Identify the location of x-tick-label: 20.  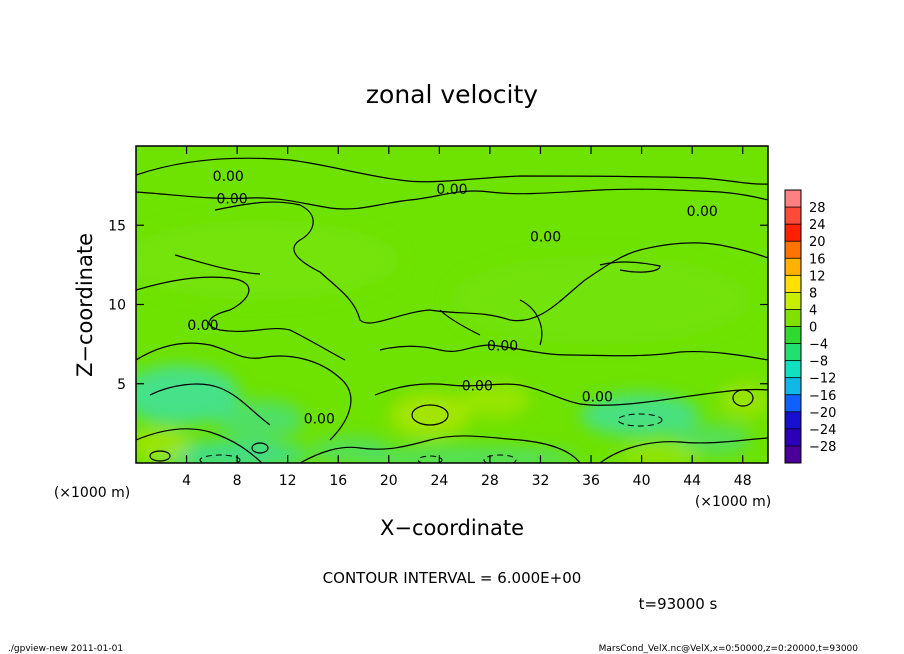
(389, 481).